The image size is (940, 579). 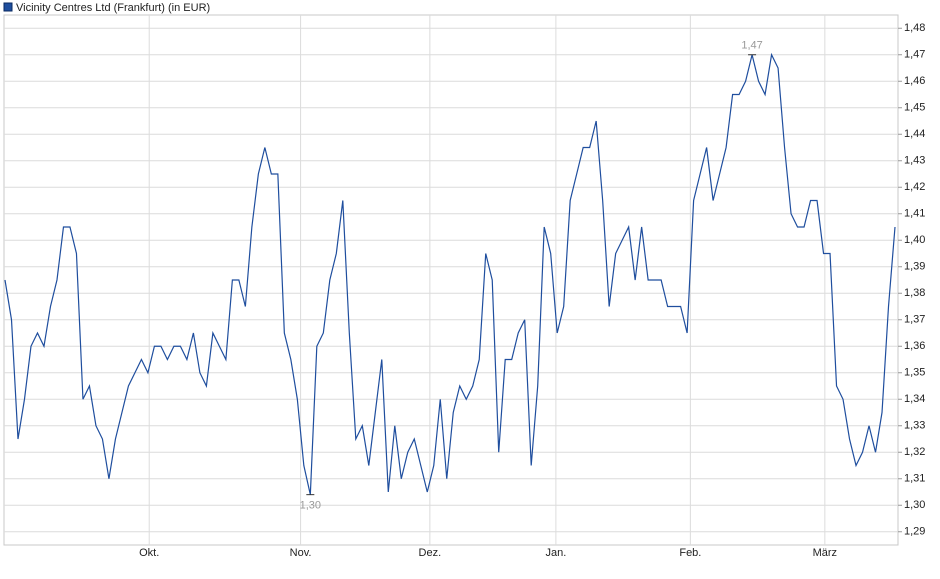 I want to click on y-tick-label: 1,30, so click(x=914, y=505).